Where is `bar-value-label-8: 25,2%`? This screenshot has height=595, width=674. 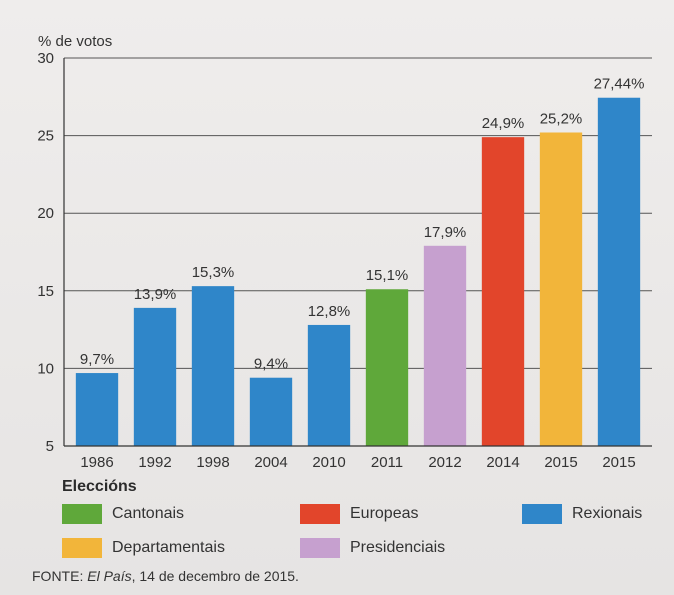 bar-value-label-8: 25,2% is located at coordinates (561, 118).